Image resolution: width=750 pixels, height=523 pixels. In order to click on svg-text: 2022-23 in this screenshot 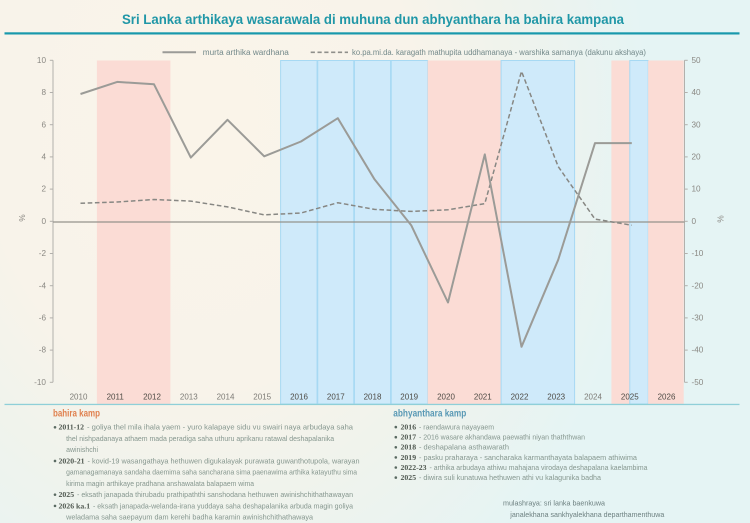, I will do `click(414, 467)`.